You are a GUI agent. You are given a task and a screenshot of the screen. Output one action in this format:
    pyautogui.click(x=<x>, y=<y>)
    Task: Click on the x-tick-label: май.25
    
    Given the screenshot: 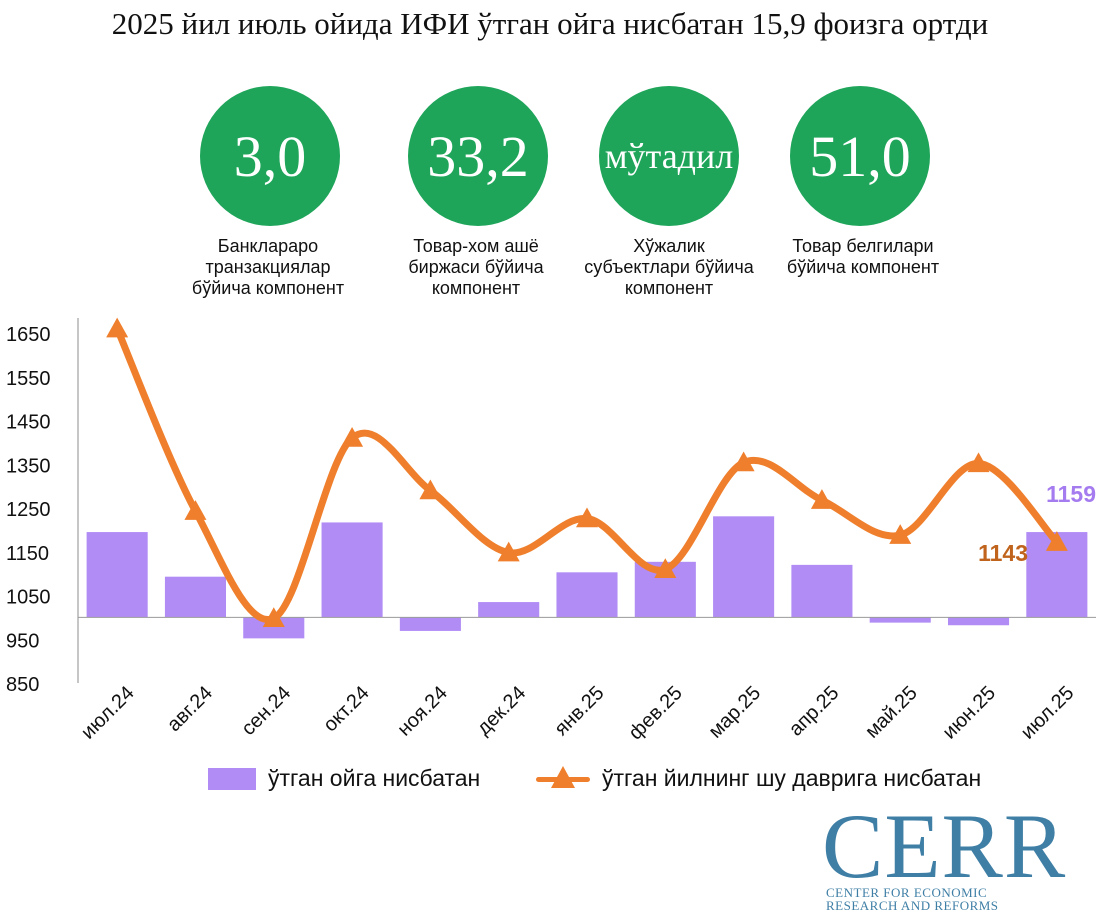 What is the action you would take?
    pyautogui.click(x=891, y=712)
    